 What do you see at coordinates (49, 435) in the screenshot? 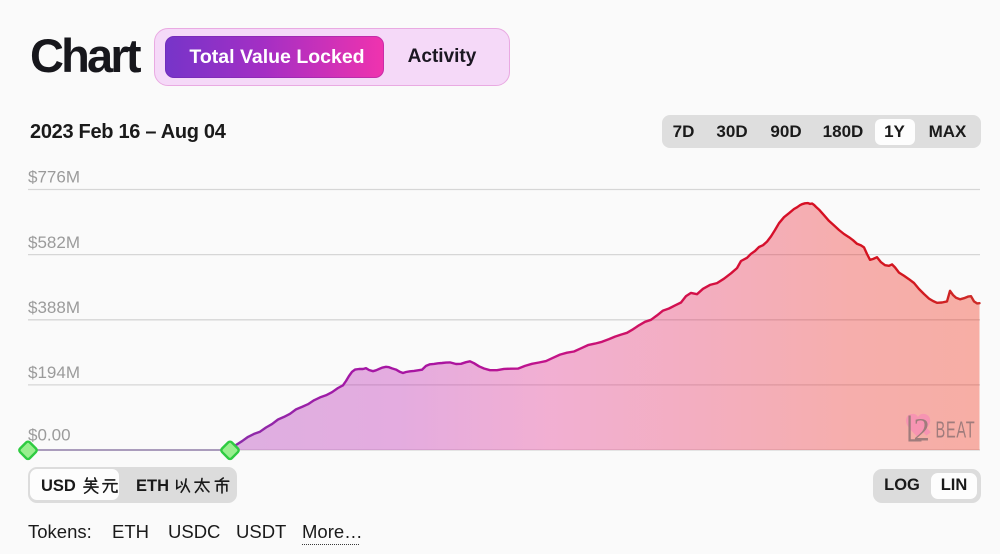
I see `svg-text: $0.00` at bounding box center [49, 435].